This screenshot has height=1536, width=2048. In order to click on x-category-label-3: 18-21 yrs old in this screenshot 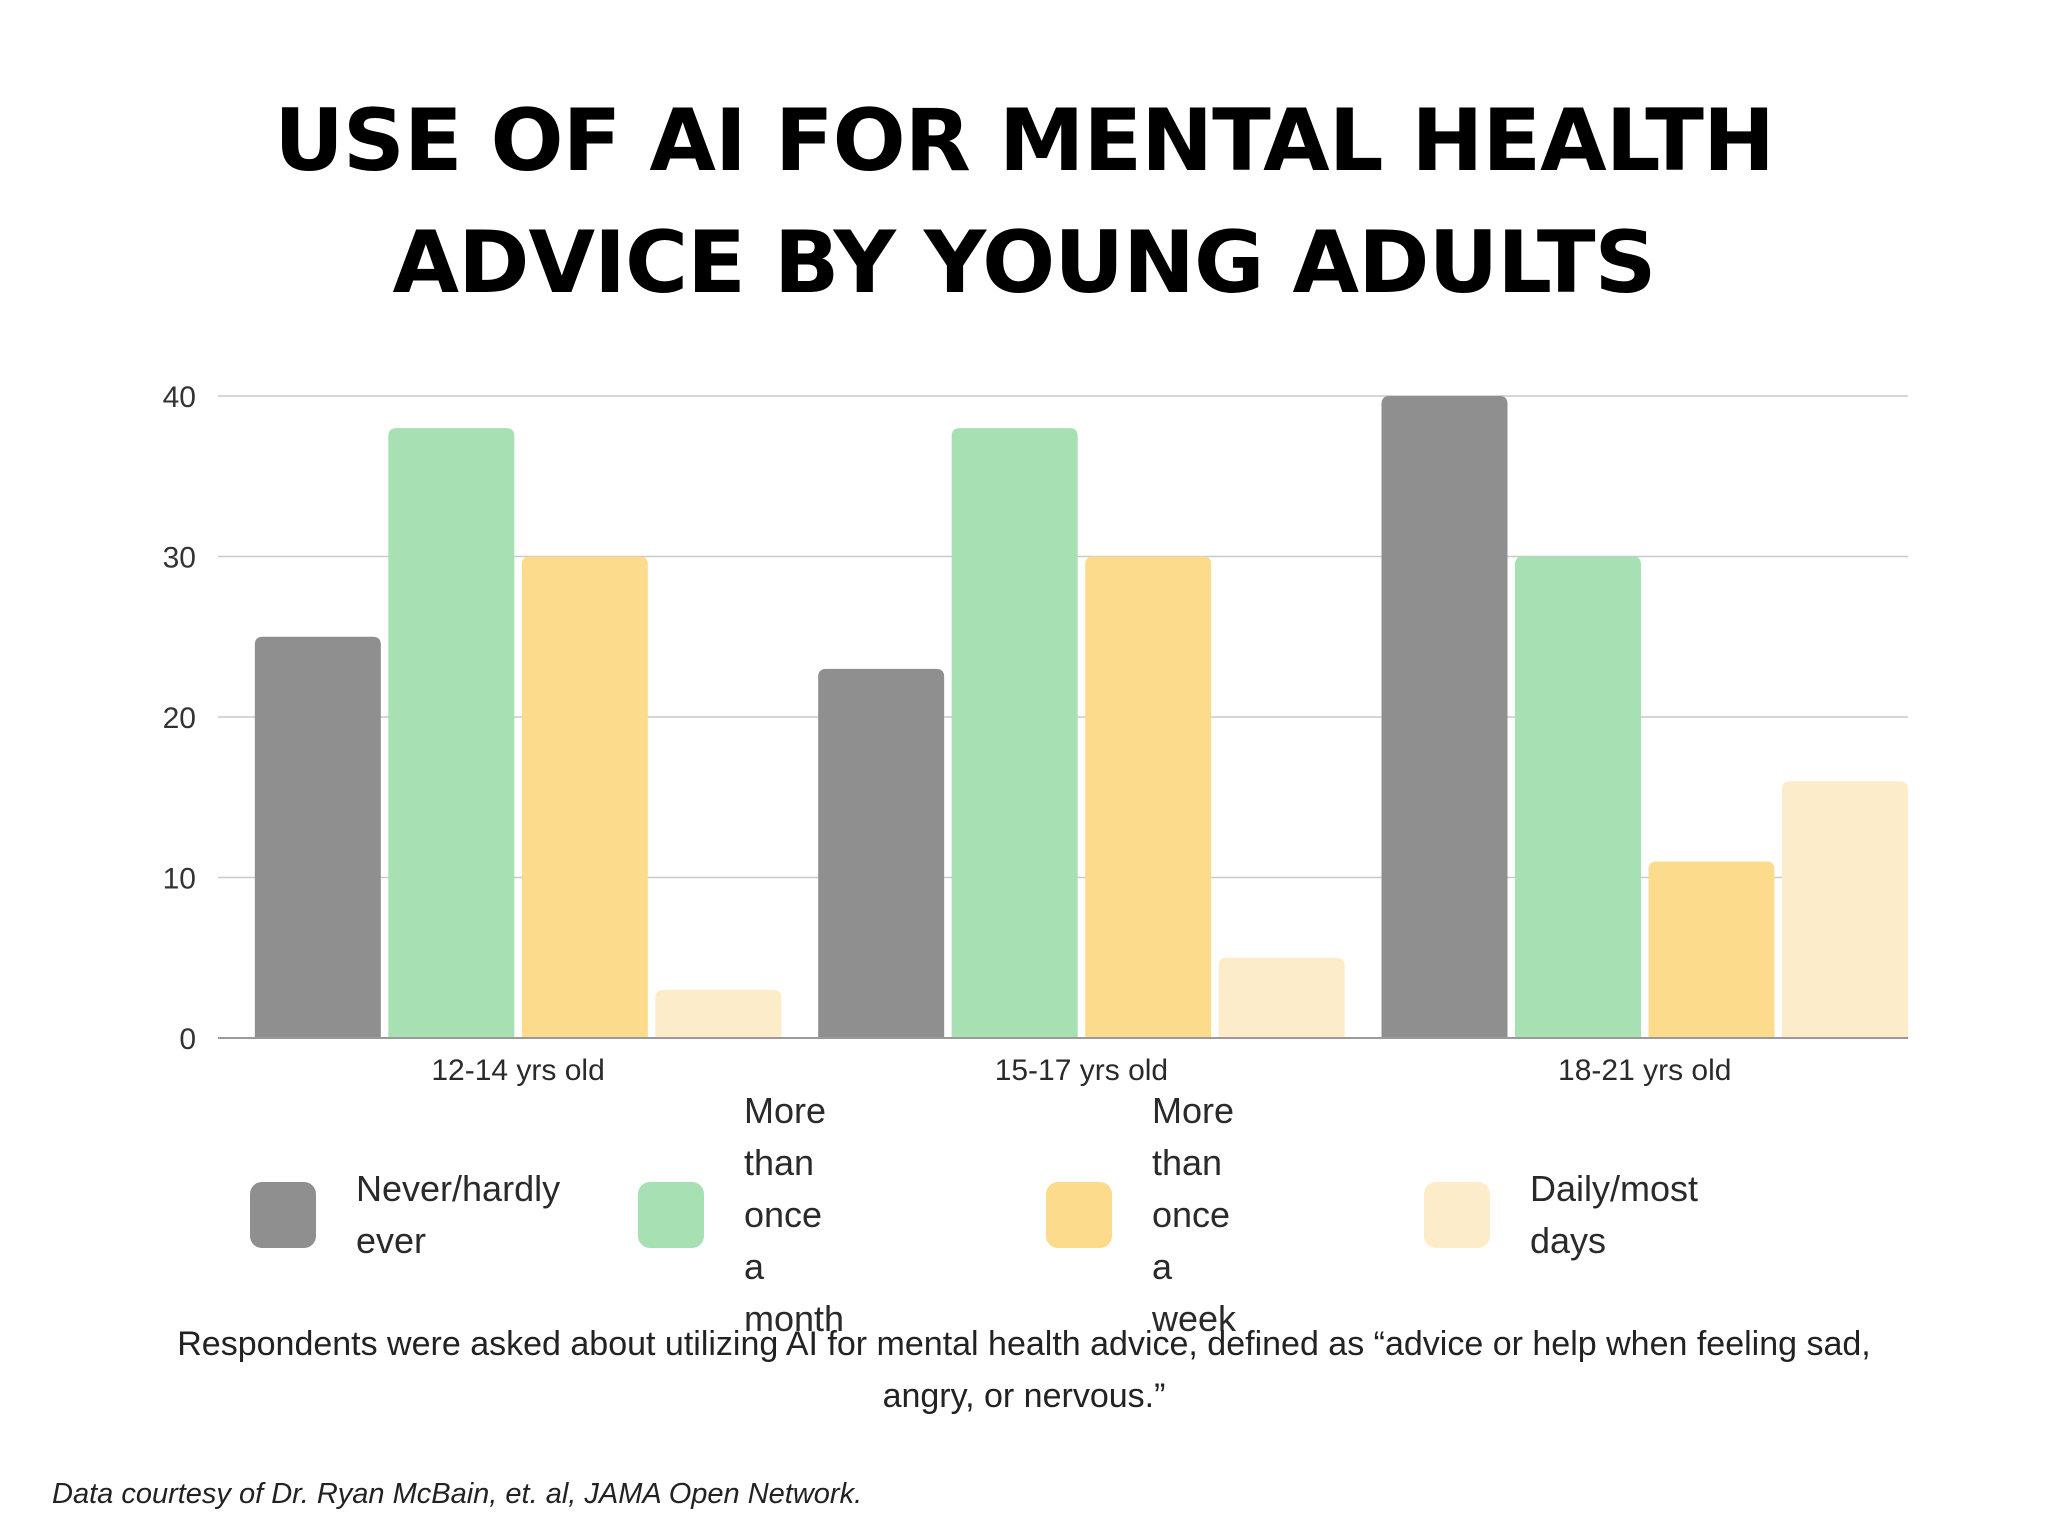, I will do `click(1644, 1070)`.